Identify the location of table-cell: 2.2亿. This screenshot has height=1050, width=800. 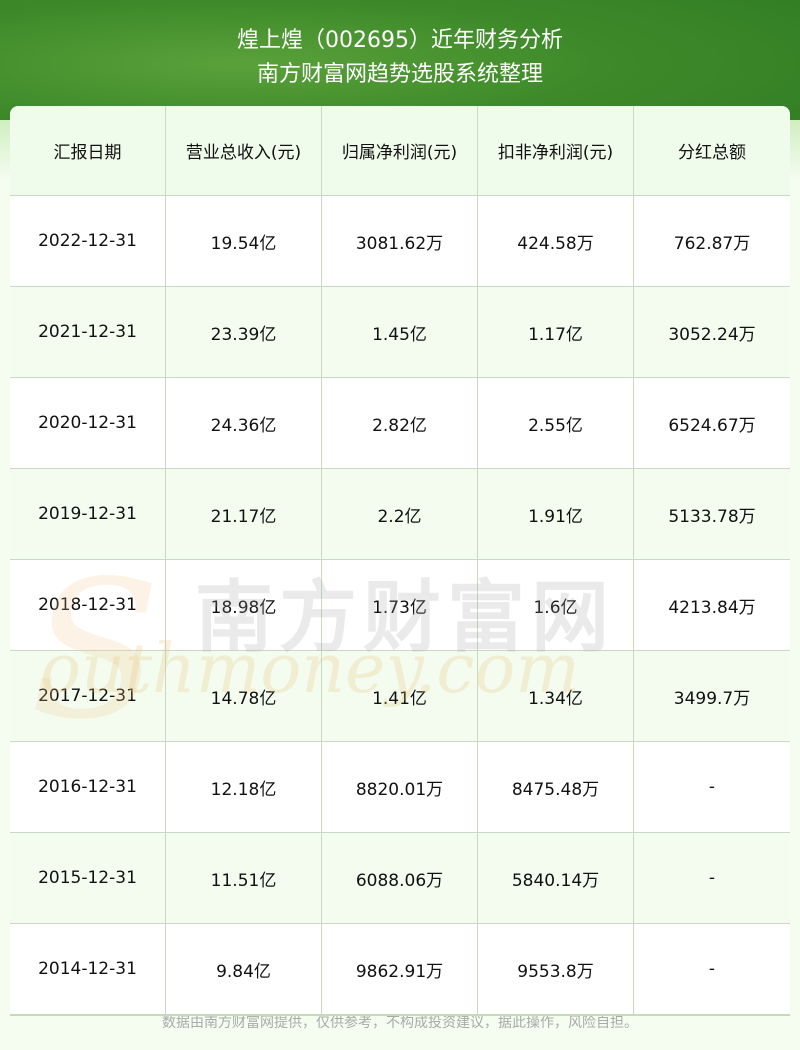
(400, 514).